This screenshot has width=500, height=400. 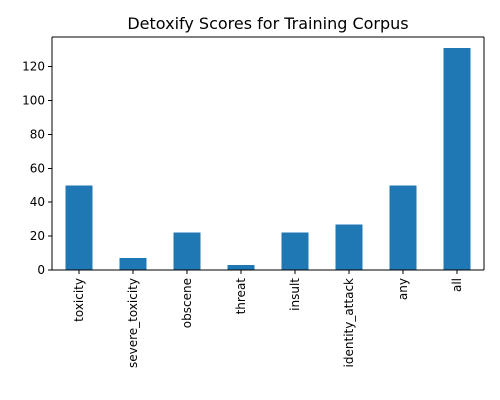 What do you see at coordinates (133, 323) in the screenshot?
I see `x-tick-label: severe_toxicity` at bounding box center [133, 323].